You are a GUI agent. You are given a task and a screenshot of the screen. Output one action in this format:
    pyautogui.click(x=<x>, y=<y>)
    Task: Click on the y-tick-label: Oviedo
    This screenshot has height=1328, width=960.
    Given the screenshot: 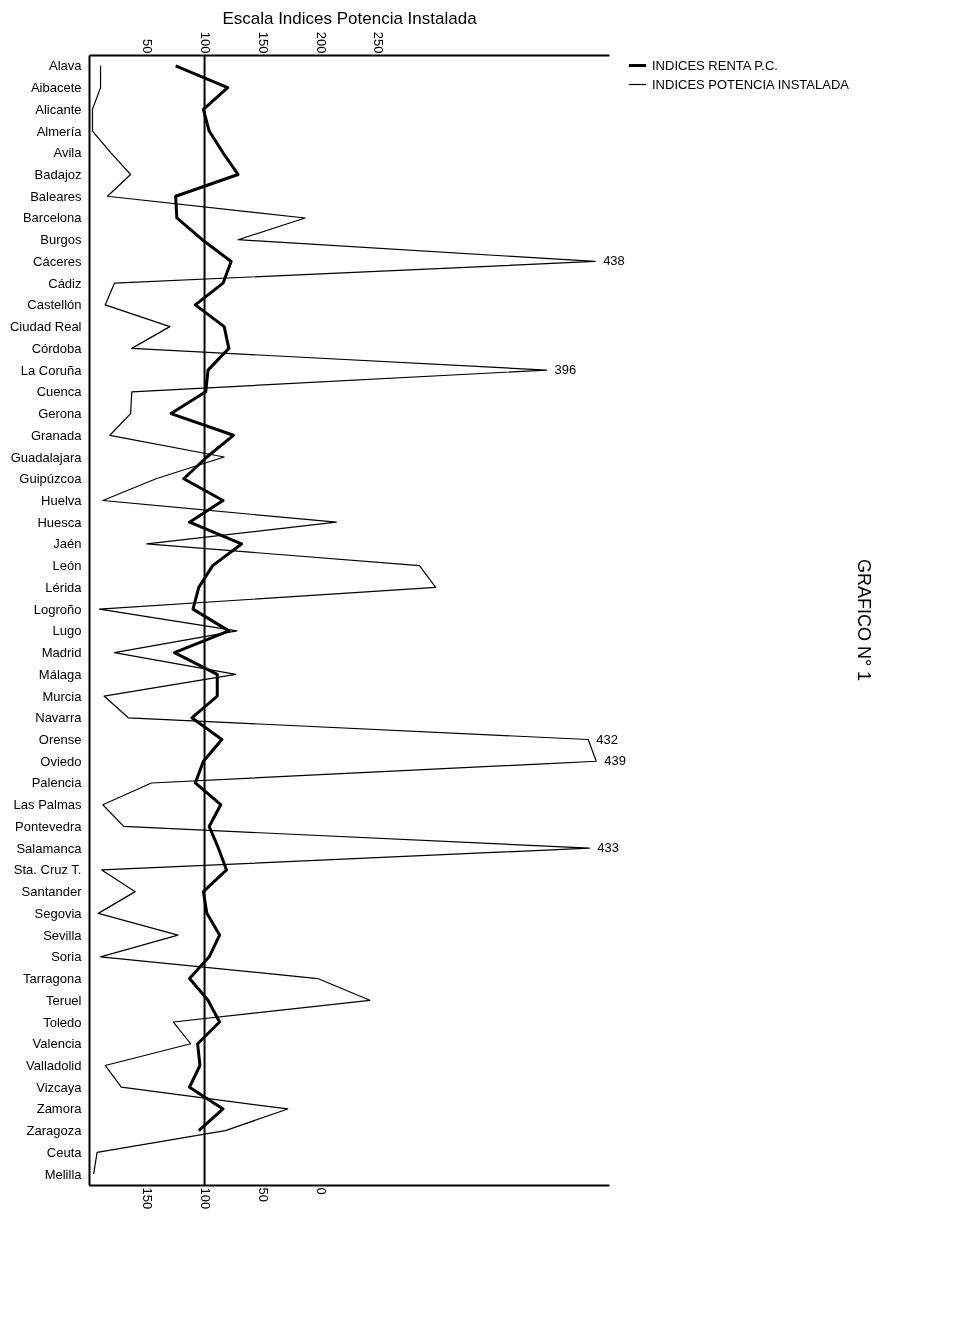 What is the action you would take?
    pyautogui.click(x=61, y=761)
    